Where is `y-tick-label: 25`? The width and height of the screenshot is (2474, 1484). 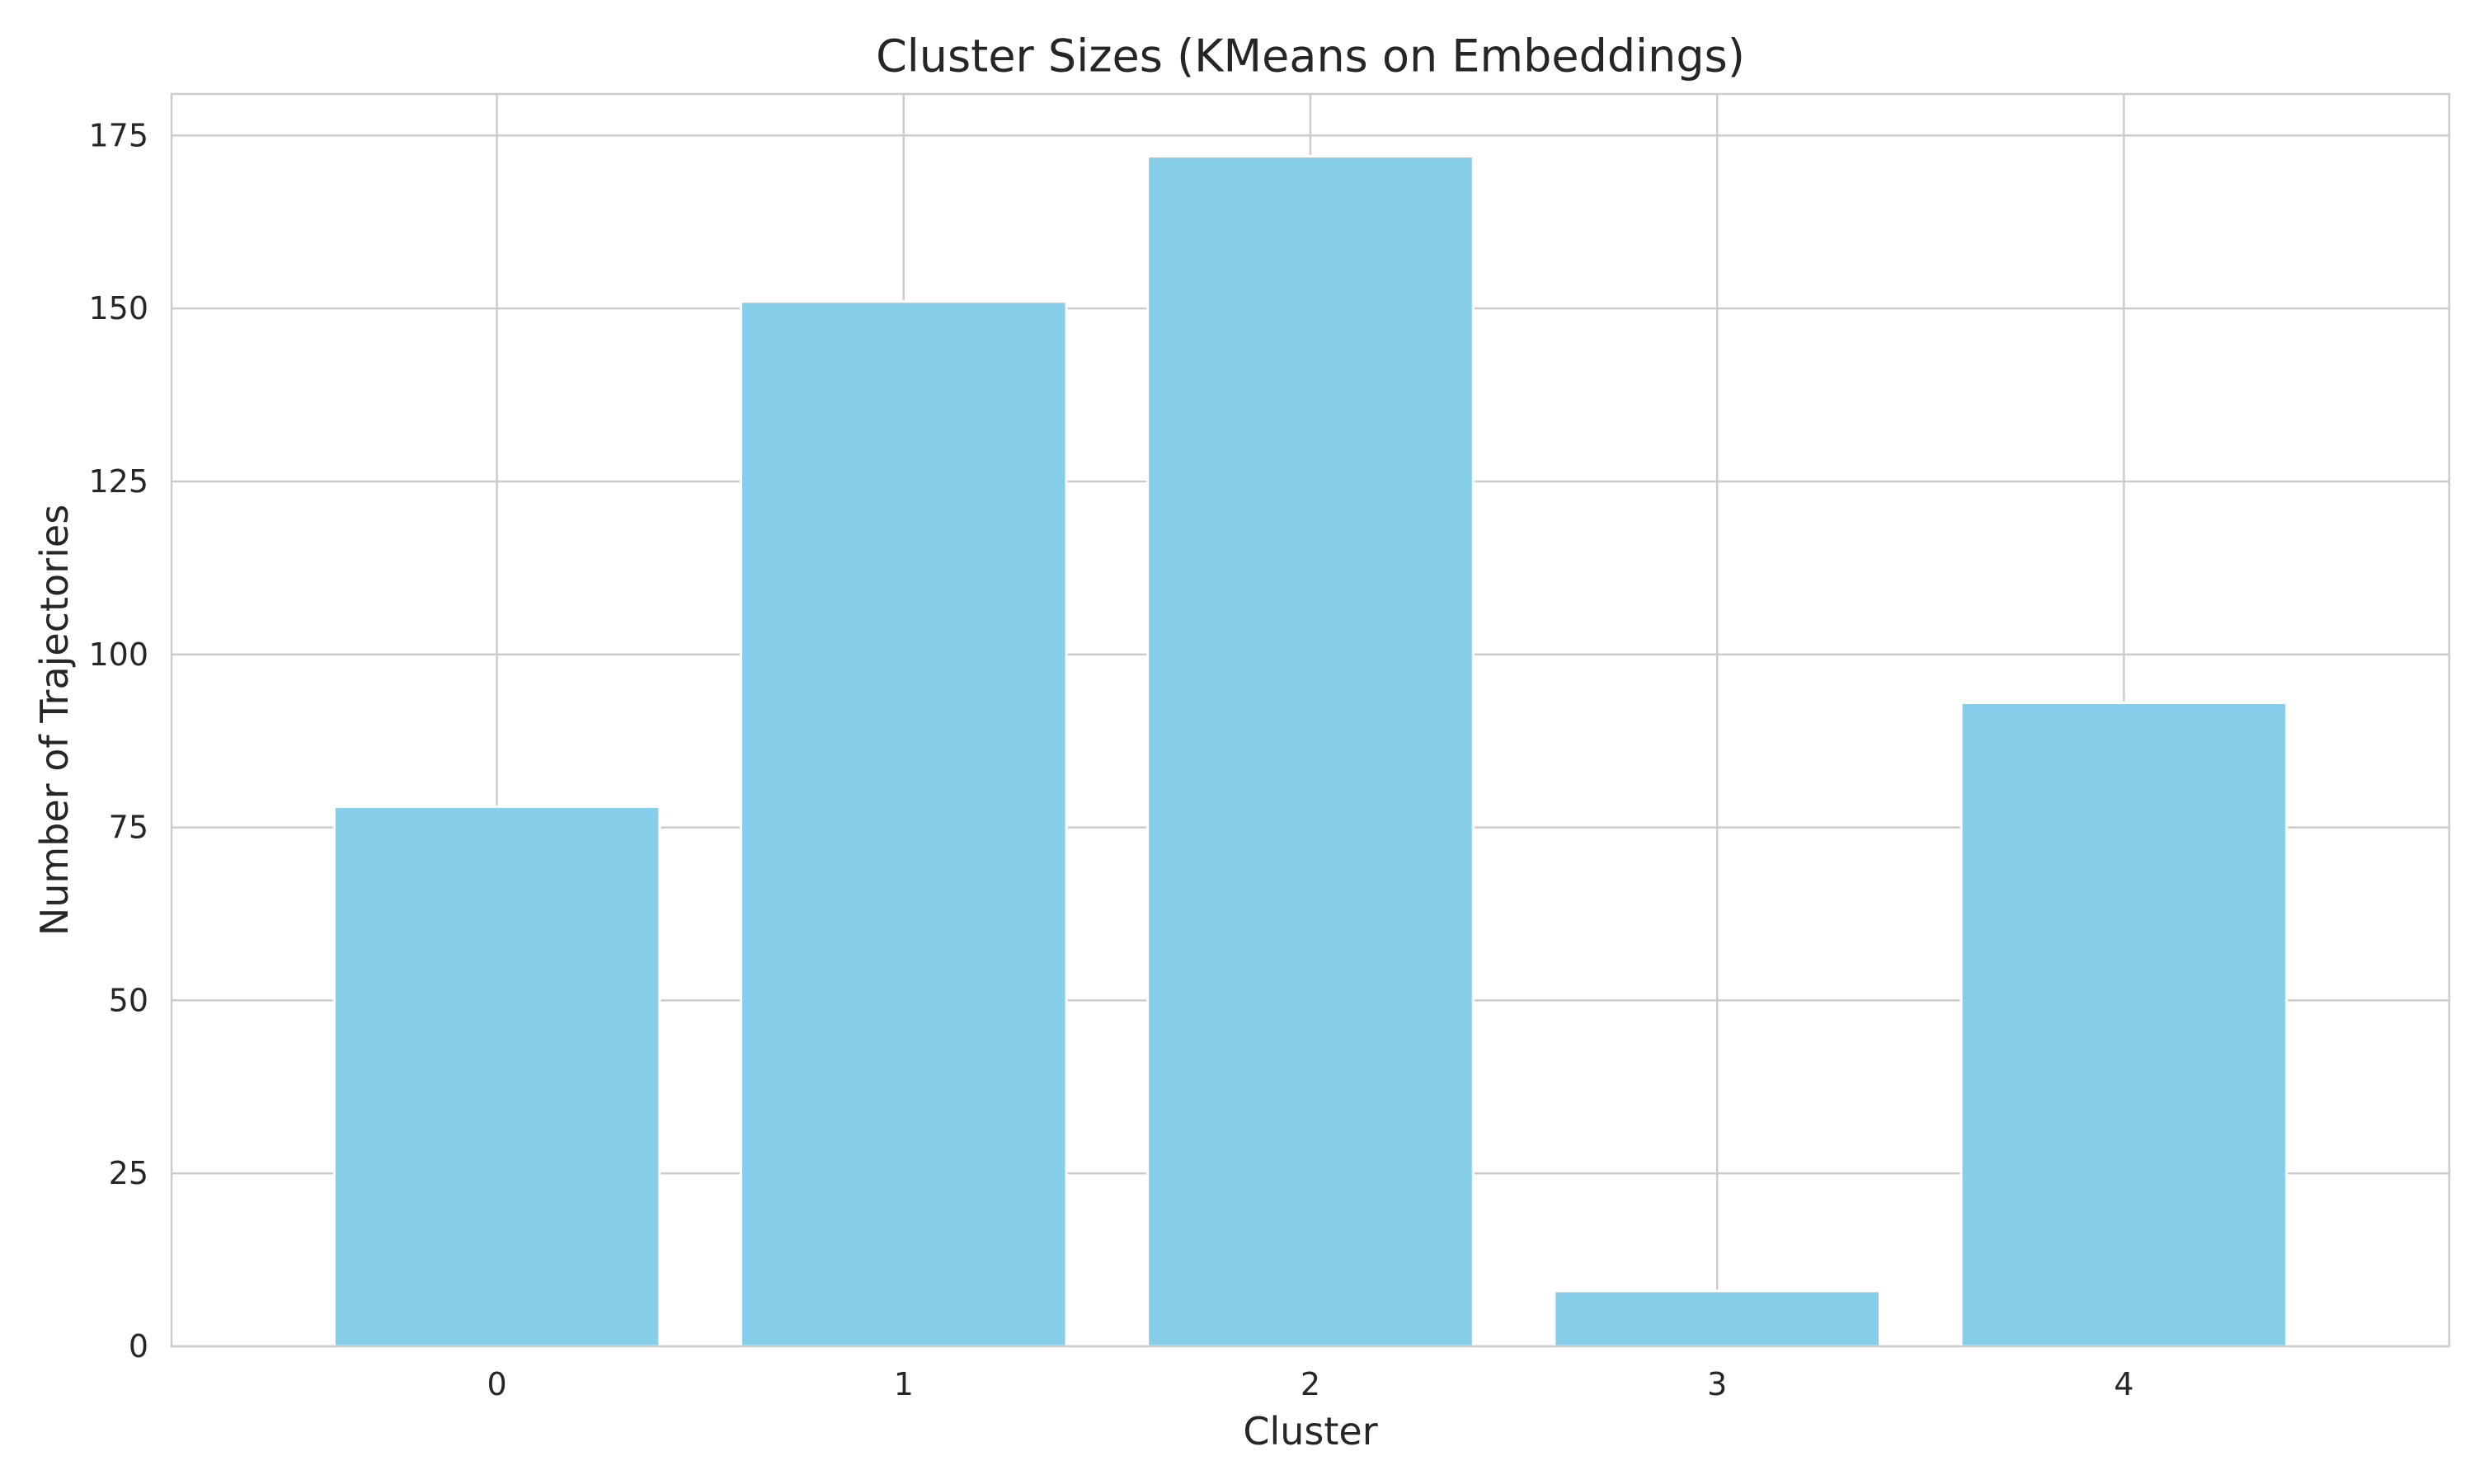 y-tick-label: 25 is located at coordinates (128, 1173).